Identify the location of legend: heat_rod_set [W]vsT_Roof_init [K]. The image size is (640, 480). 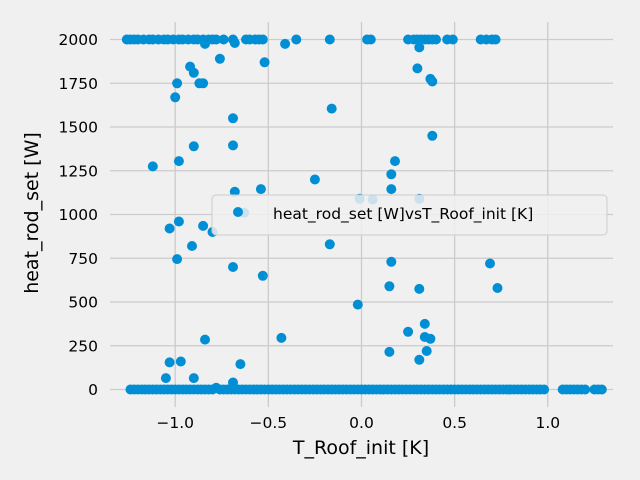
(409, 215).